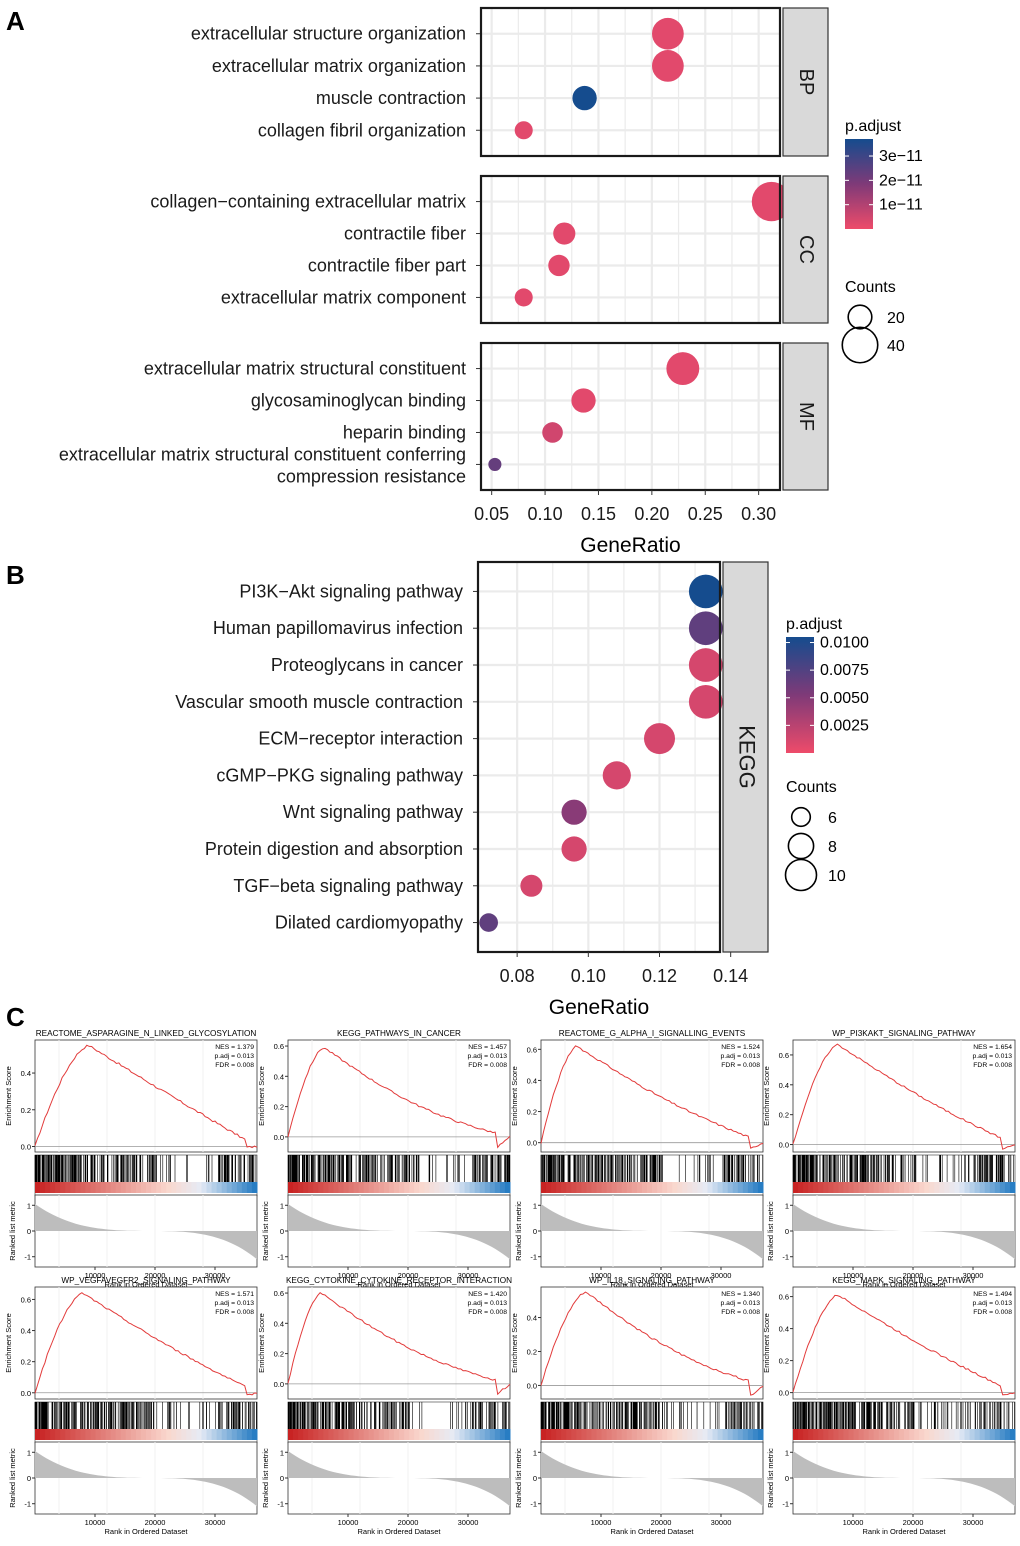 The image size is (1020, 1546). Describe the element at coordinates (535, 1205) in the screenshot. I see `metric-y-tick-label: 1` at that location.